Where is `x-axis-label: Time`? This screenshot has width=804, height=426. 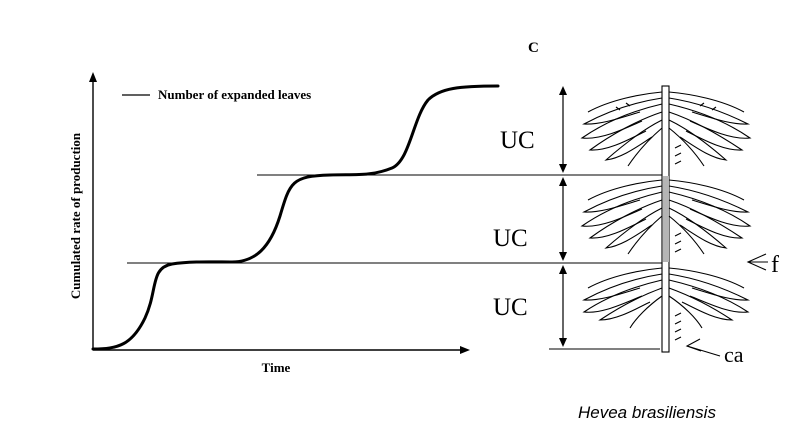 x-axis-label: Time is located at coordinates (276, 367).